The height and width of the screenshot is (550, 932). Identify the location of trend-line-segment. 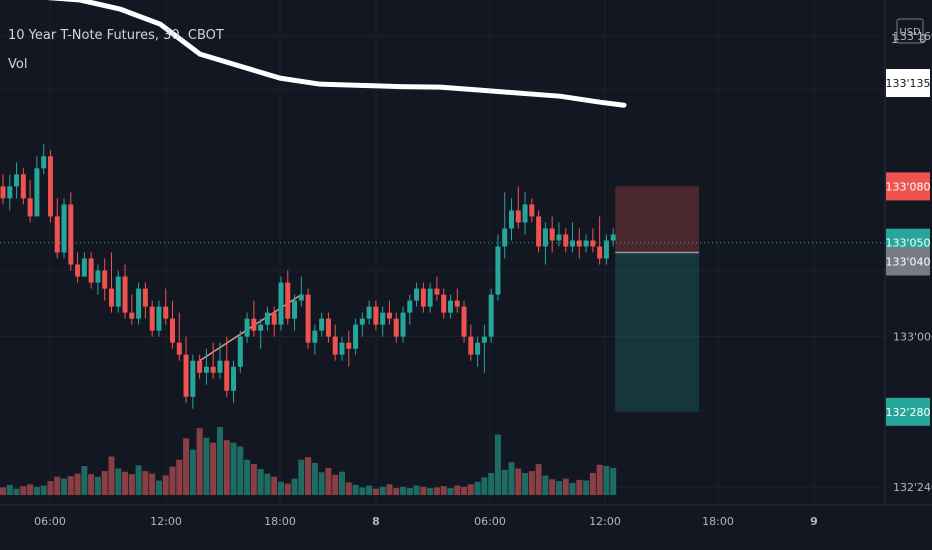
(250, 327).